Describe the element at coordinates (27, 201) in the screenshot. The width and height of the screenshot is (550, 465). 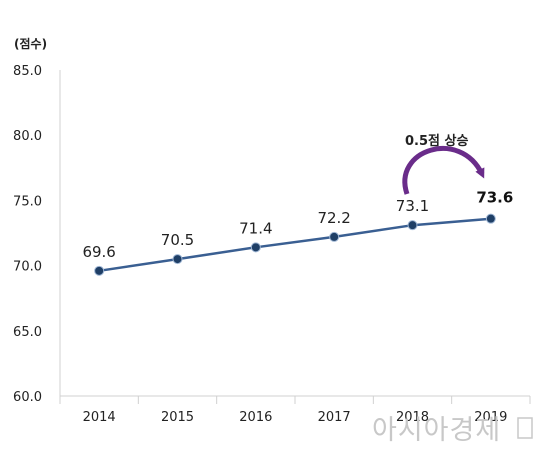
I see `y-tick-label: 75.0` at that location.